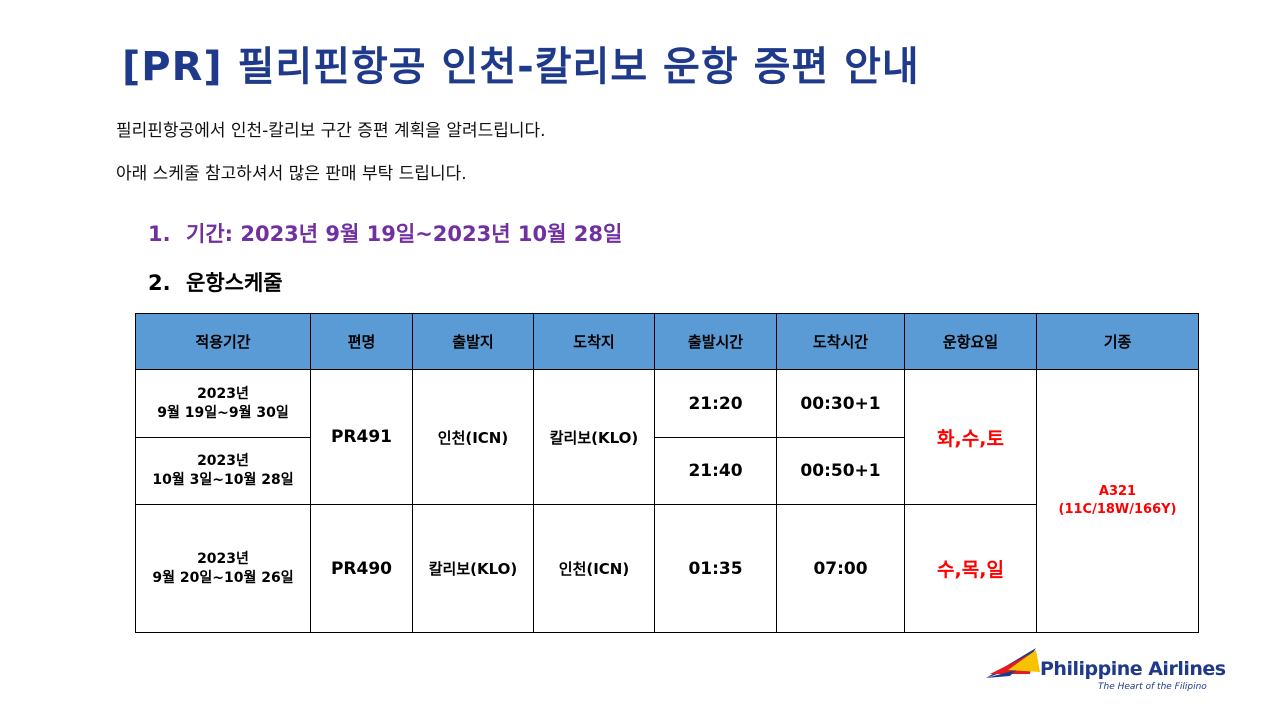 This screenshot has height=712, width=1278. What do you see at coordinates (715, 568) in the screenshot?
I see `departure-time-cell: 01:35` at bounding box center [715, 568].